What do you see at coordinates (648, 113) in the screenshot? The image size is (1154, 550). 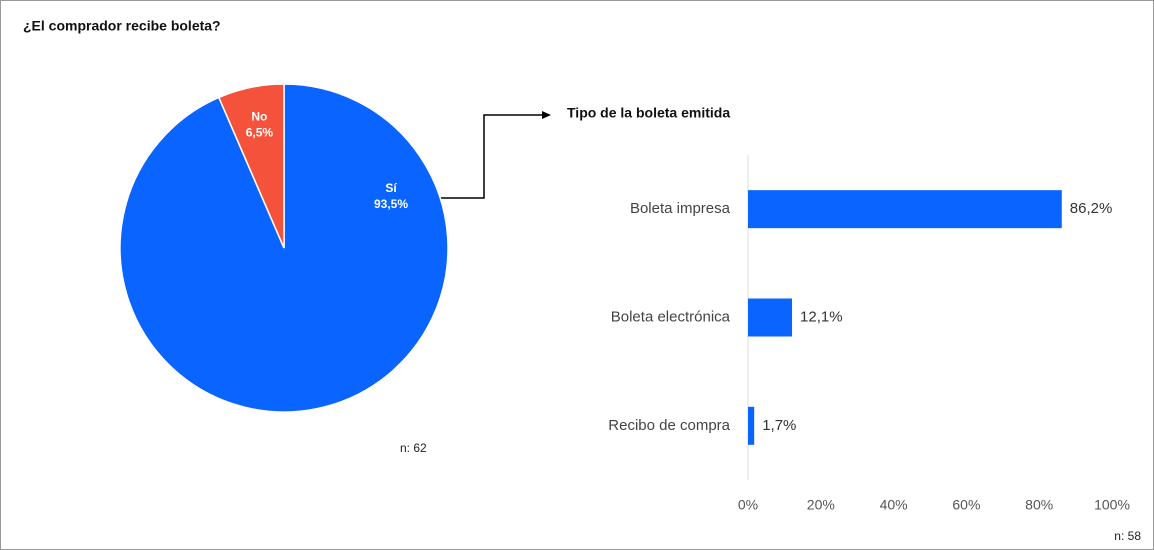 I see `bar-title: Tipo de la boleta emitida` at bounding box center [648, 113].